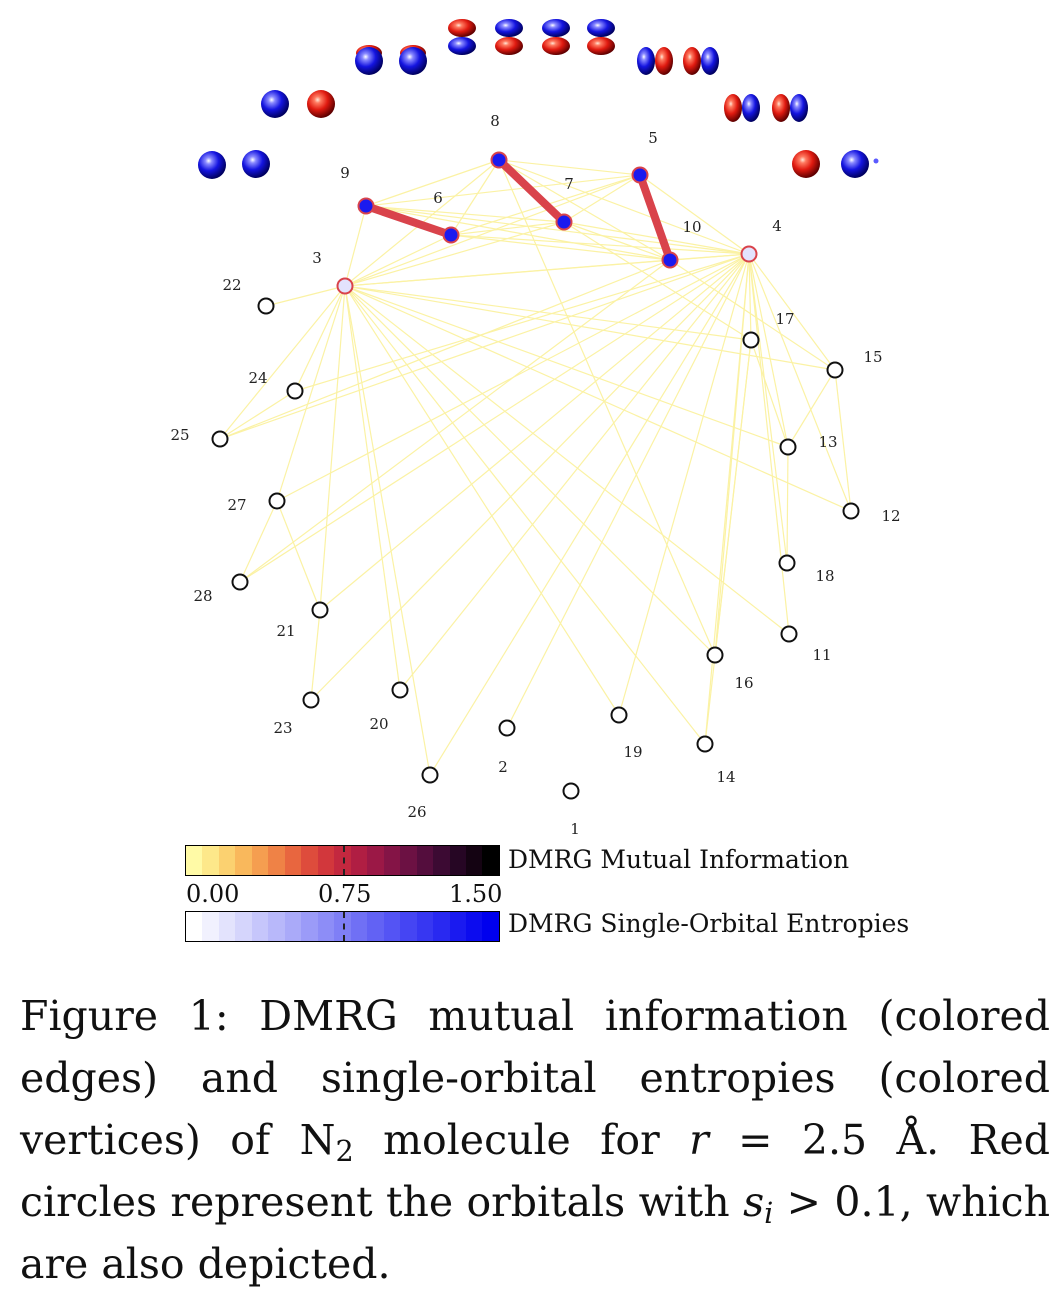 The height and width of the screenshot is (1306, 1062). Describe the element at coordinates (769, 1213) in the screenshot. I see `caption-var-s-subscript: i` at that location.